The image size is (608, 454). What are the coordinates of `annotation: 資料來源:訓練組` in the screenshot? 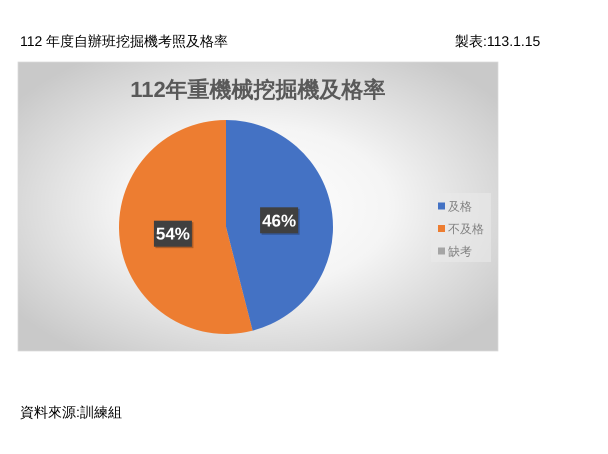 It's located at (71, 412).